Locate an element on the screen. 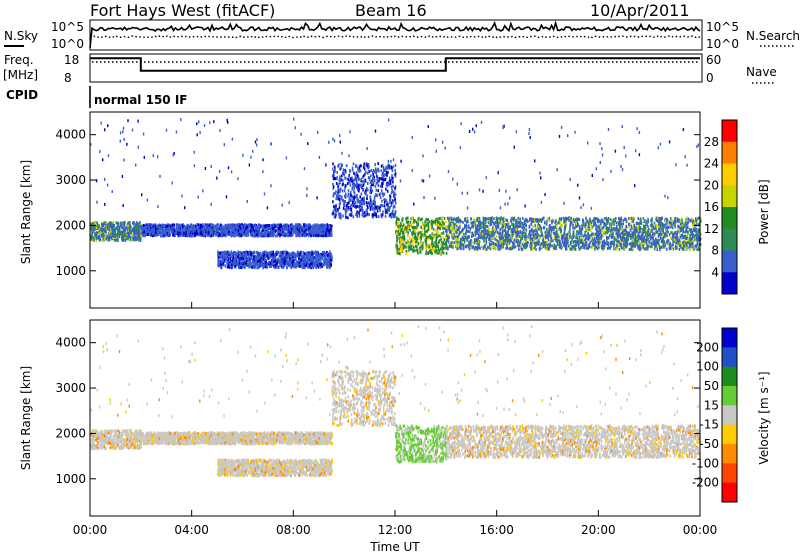 Image resolution: width=800 pixels, height=554 pixels. noise-left-tick-bottom: 10^0 is located at coordinates (67, 44).